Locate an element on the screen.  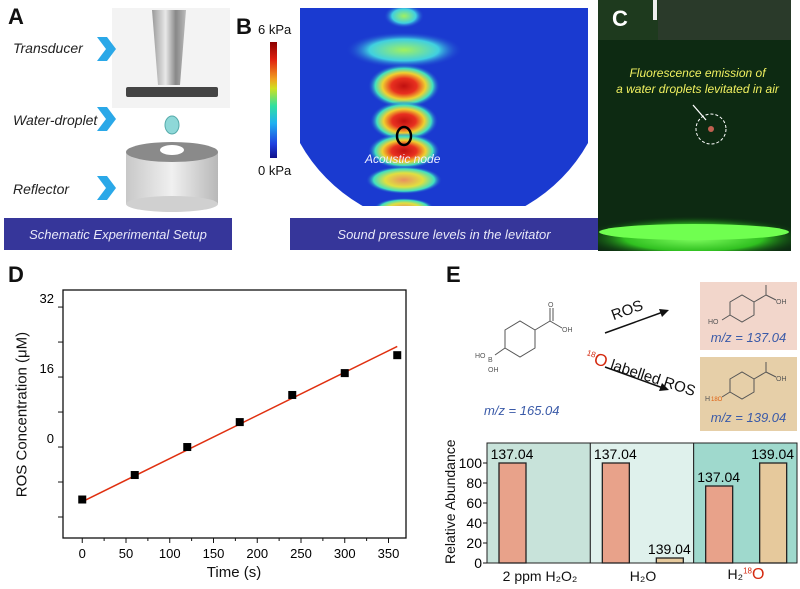
fluorescence-photo is located at coordinates (694, 125).